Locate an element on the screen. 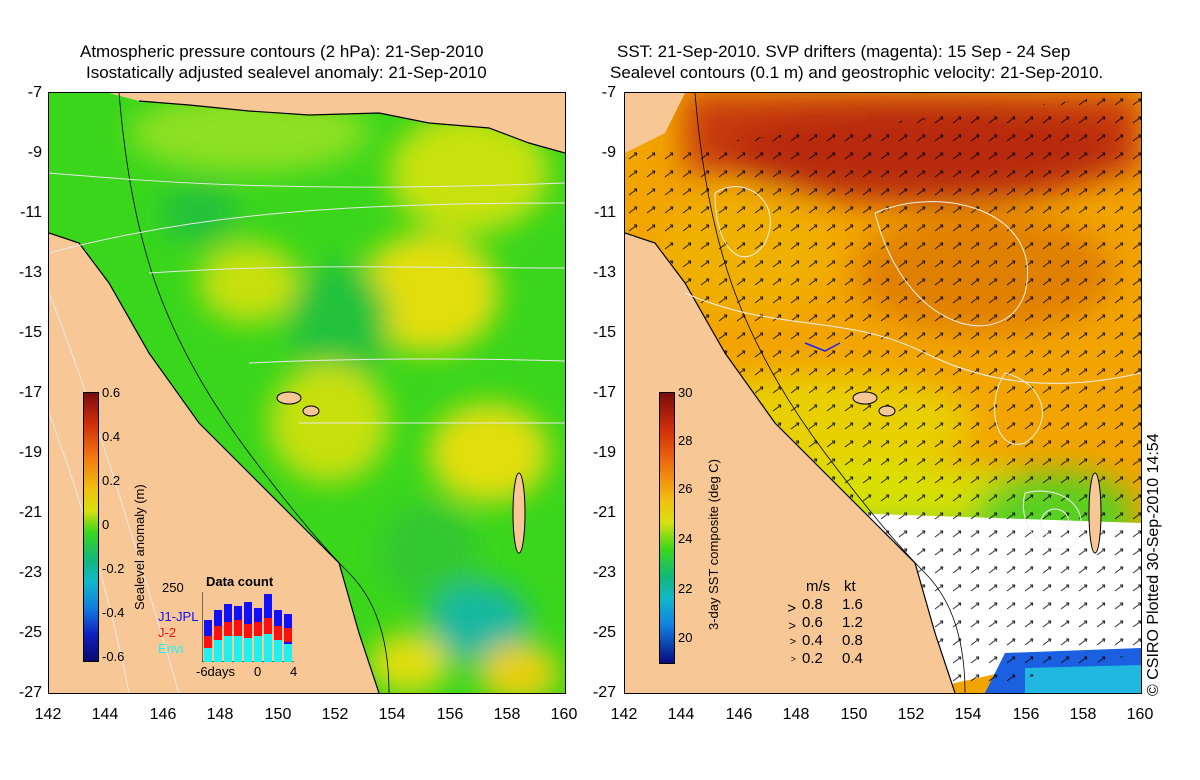  colorbar-tick: 22 is located at coordinates (685, 588).